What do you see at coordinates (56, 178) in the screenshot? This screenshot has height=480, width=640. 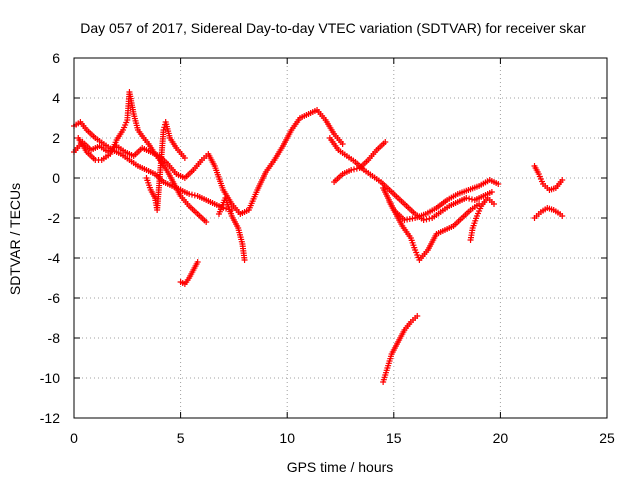 I see `y-tick-label: 0` at bounding box center [56, 178].